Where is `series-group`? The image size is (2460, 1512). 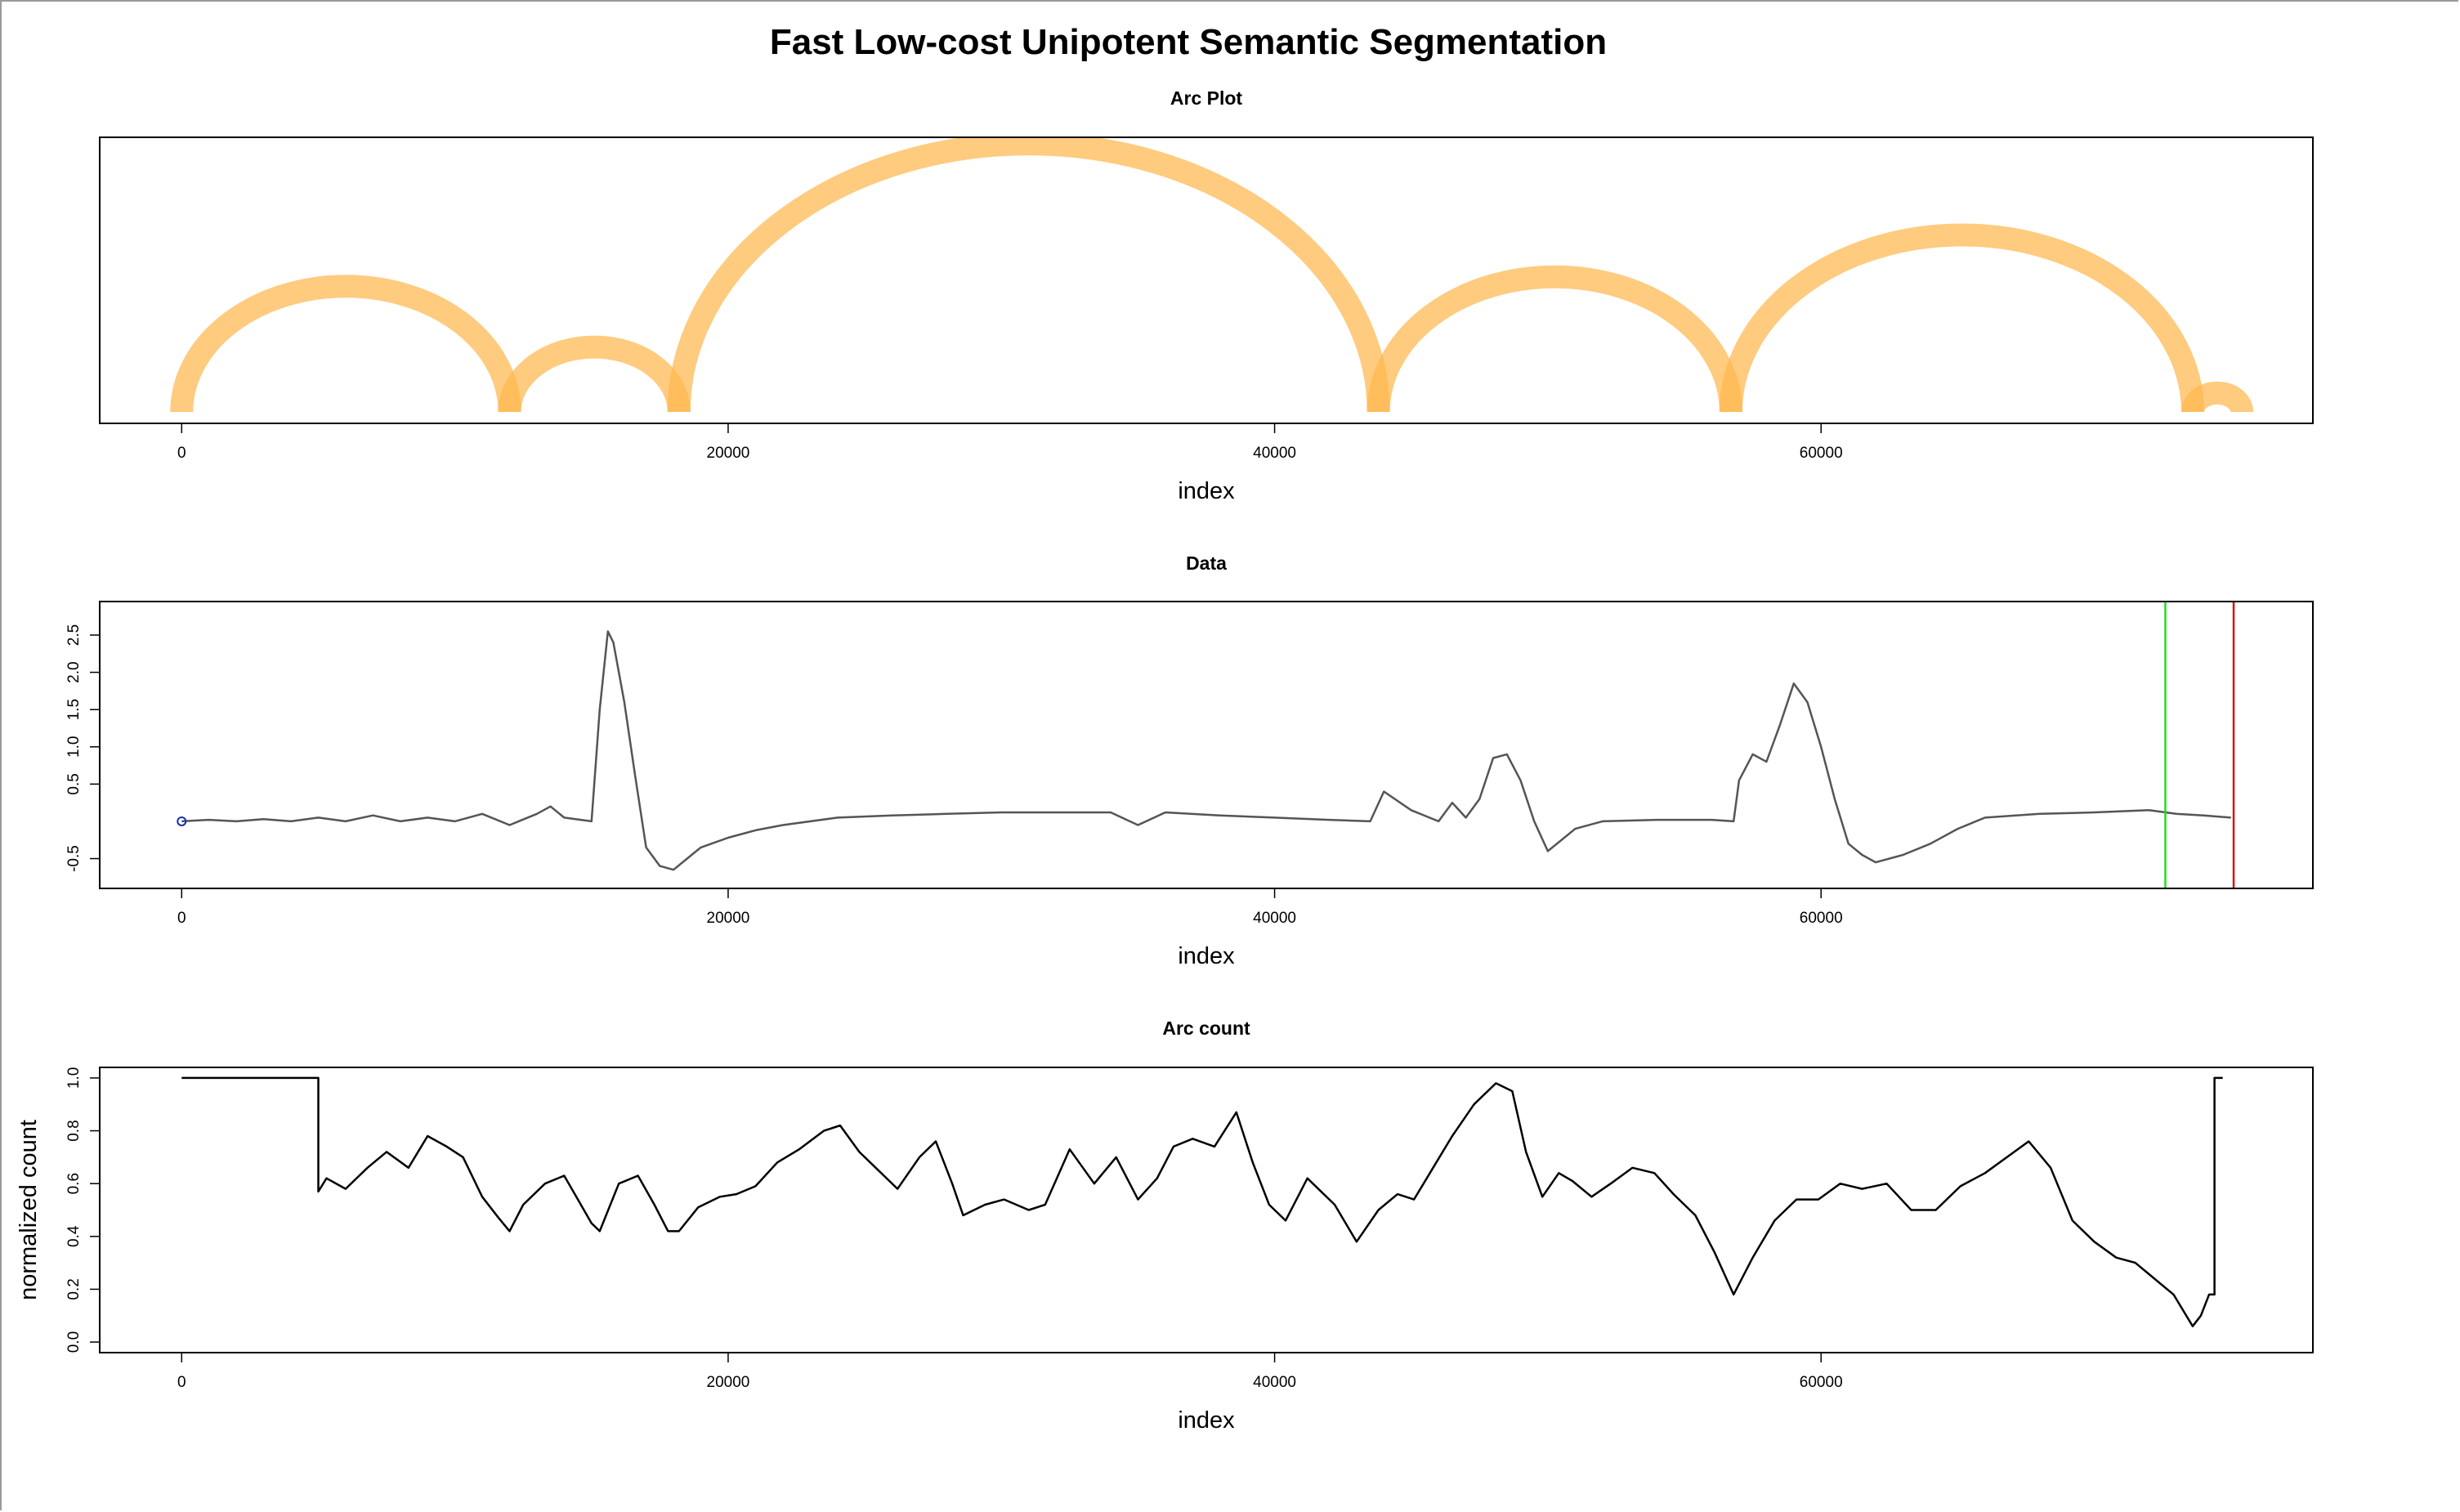
series-group is located at coordinates (1202, 1201).